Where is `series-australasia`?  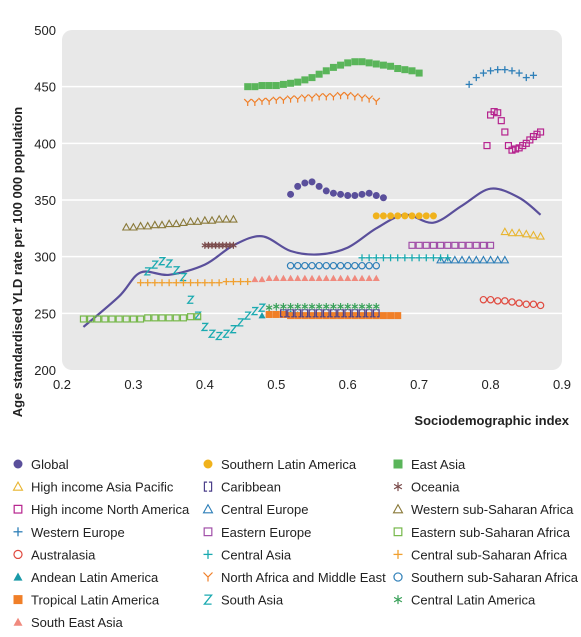 series-australasia is located at coordinates (512, 302).